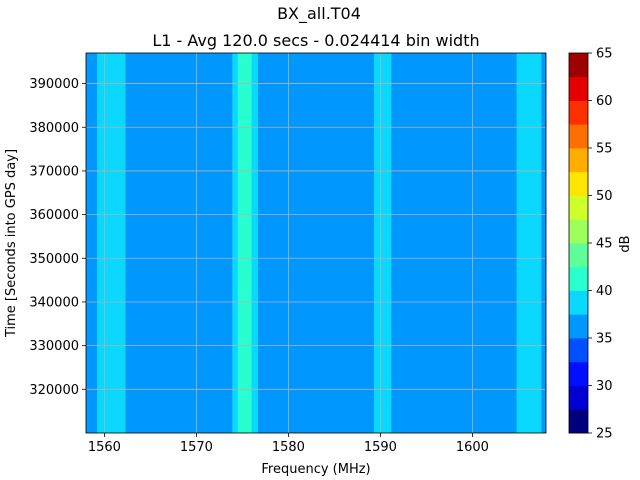 This screenshot has height=480, width=640. I want to click on y-tick-label: 360000, so click(54, 215).